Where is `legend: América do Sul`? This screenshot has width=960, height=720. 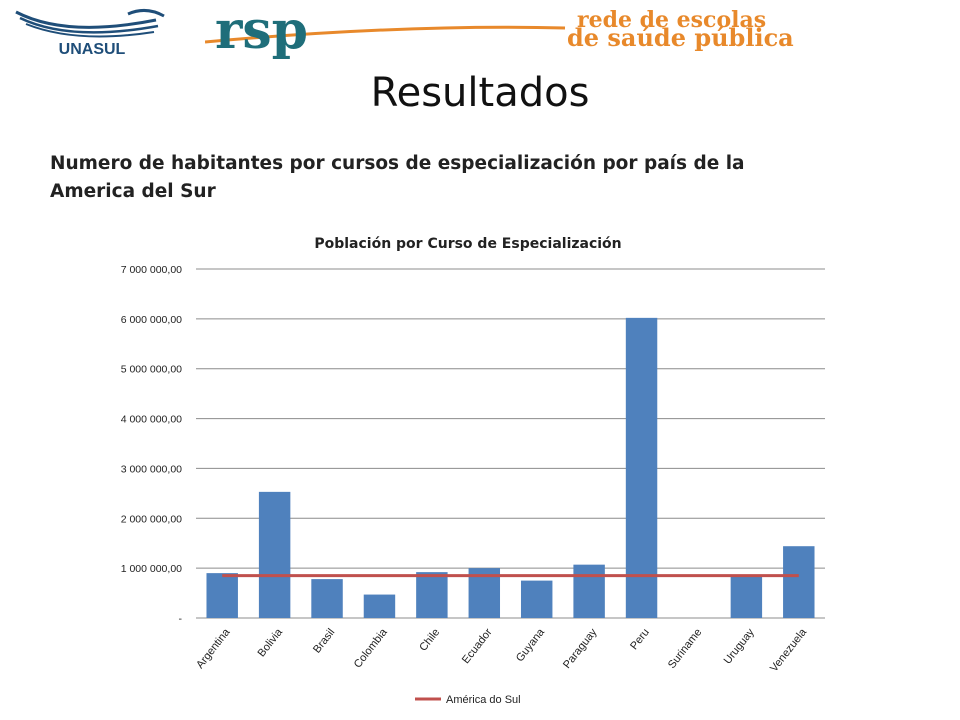
legend: América do Sul is located at coordinates (468, 700).